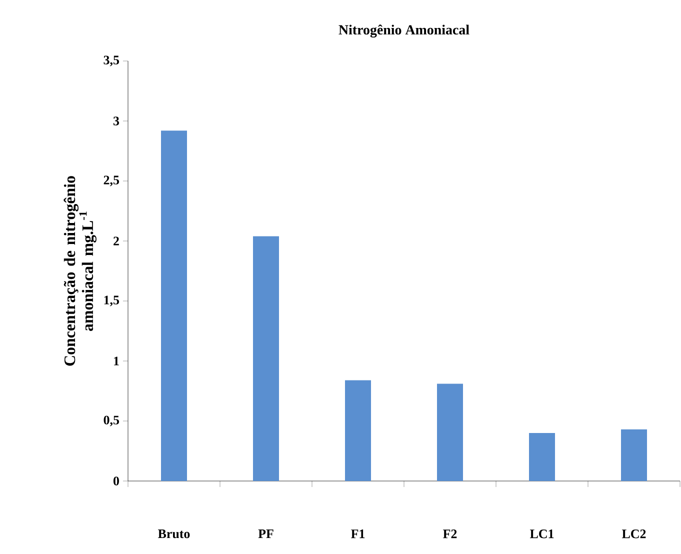 The height and width of the screenshot is (554, 681). What do you see at coordinates (116, 481) in the screenshot?
I see `y-tick-label: 0` at bounding box center [116, 481].